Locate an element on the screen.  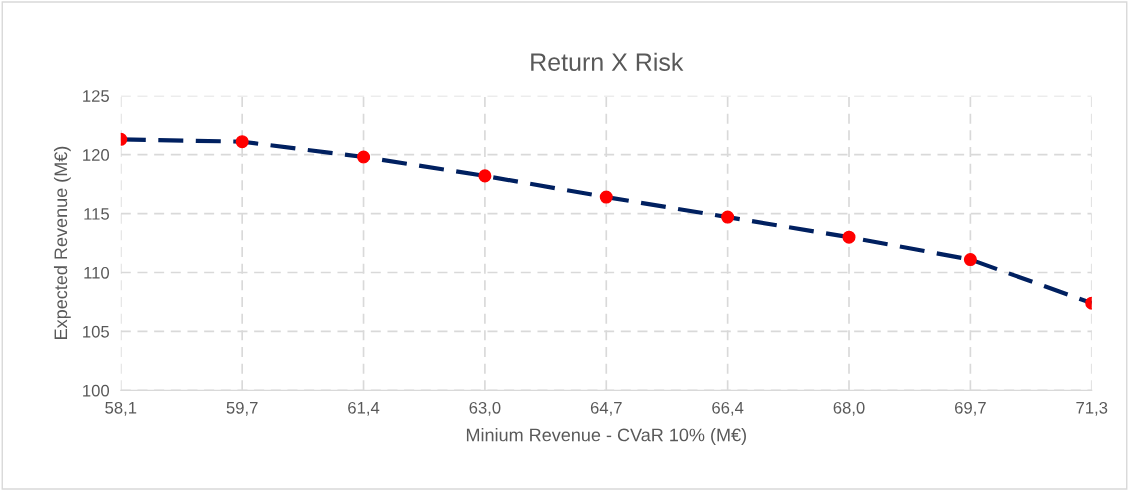
x-tick-label: 71,3 is located at coordinates (1092, 408).